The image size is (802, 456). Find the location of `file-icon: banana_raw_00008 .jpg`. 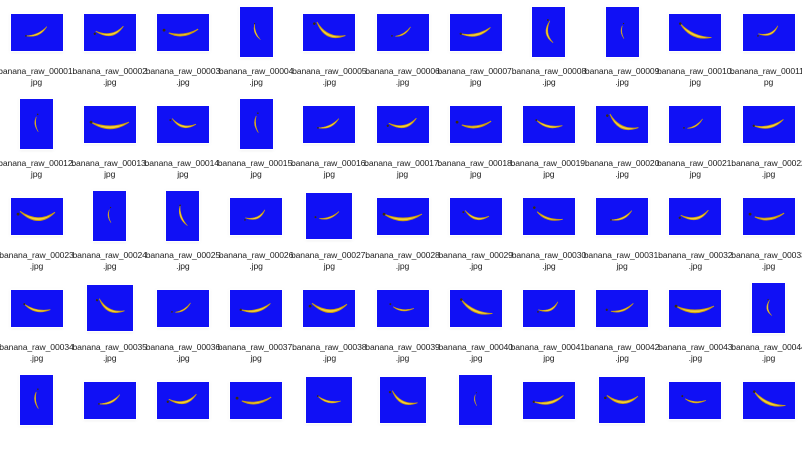

file-icon: banana_raw_00008 .jpg is located at coordinates (549, 44).